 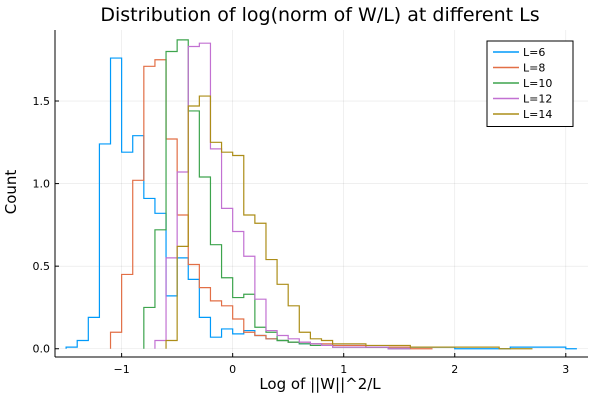 What do you see at coordinates (320, 384) in the screenshot?
I see `x-axis-title: Log of ||W||^2/L` at bounding box center [320, 384].